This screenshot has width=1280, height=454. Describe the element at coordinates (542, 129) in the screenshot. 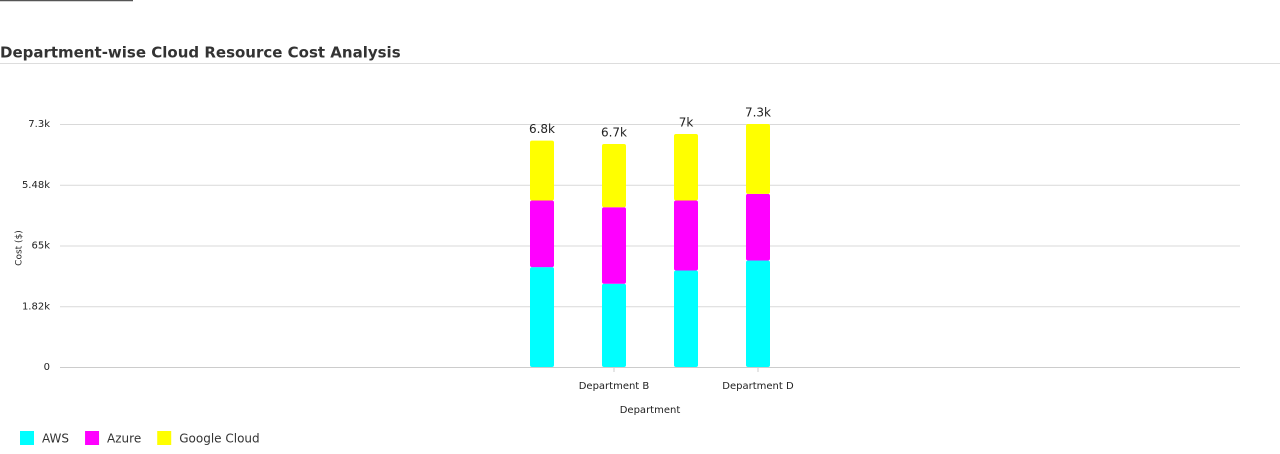

I see `total-label: 6.8k` at that location.